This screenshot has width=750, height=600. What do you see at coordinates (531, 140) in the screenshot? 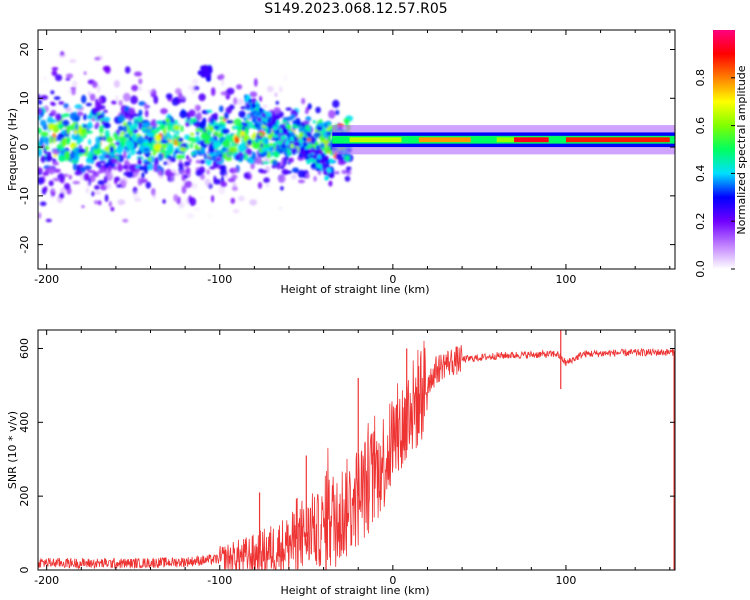
I see `carrier-band-core` at bounding box center [531, 140].